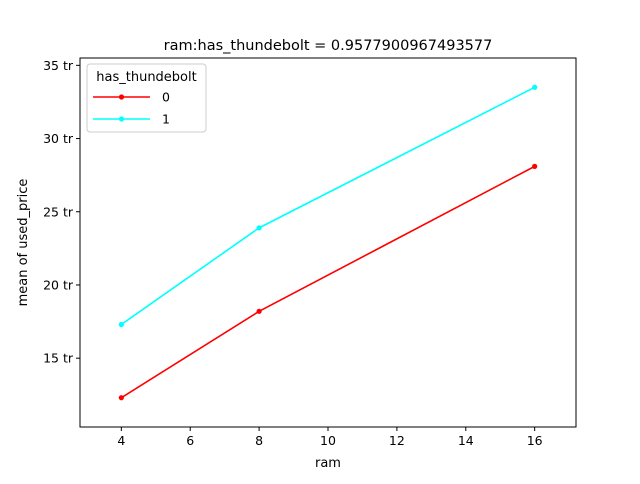  I want to click on x-axis-ticks: 4 6 8 10 12 14 16, so click(330, 437).